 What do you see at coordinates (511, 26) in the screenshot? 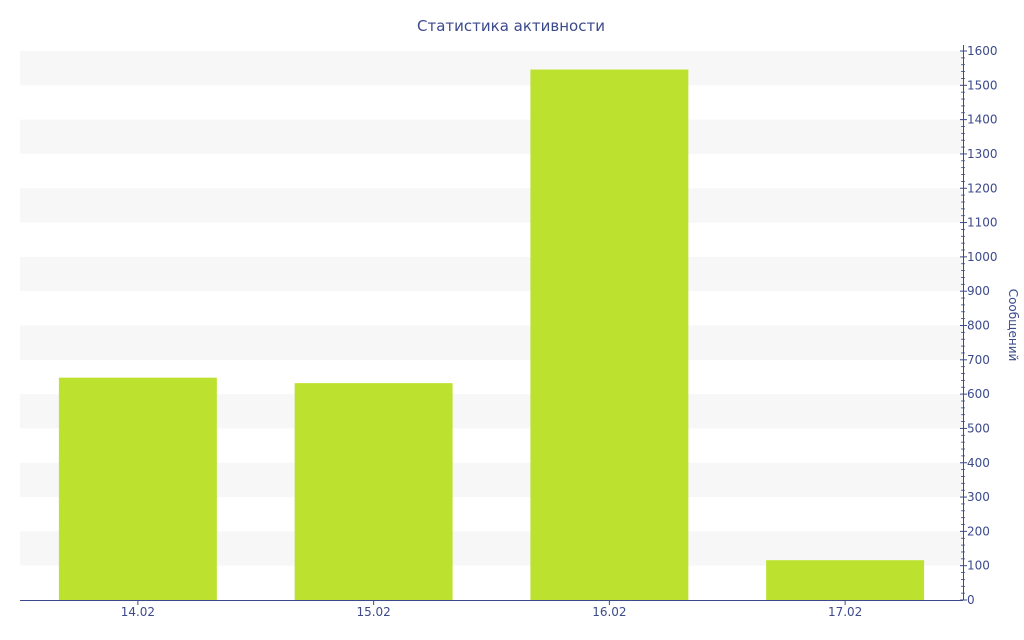
I see `chart-title: Статистика активности` at bounding box center [511, 26].